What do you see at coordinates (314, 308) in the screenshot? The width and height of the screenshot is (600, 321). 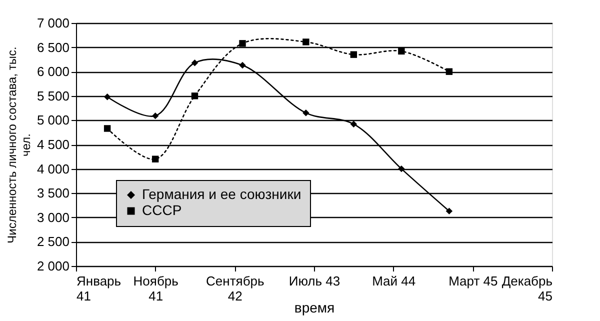 I see `x-axis-title: время` at bounding box center [314, 308].